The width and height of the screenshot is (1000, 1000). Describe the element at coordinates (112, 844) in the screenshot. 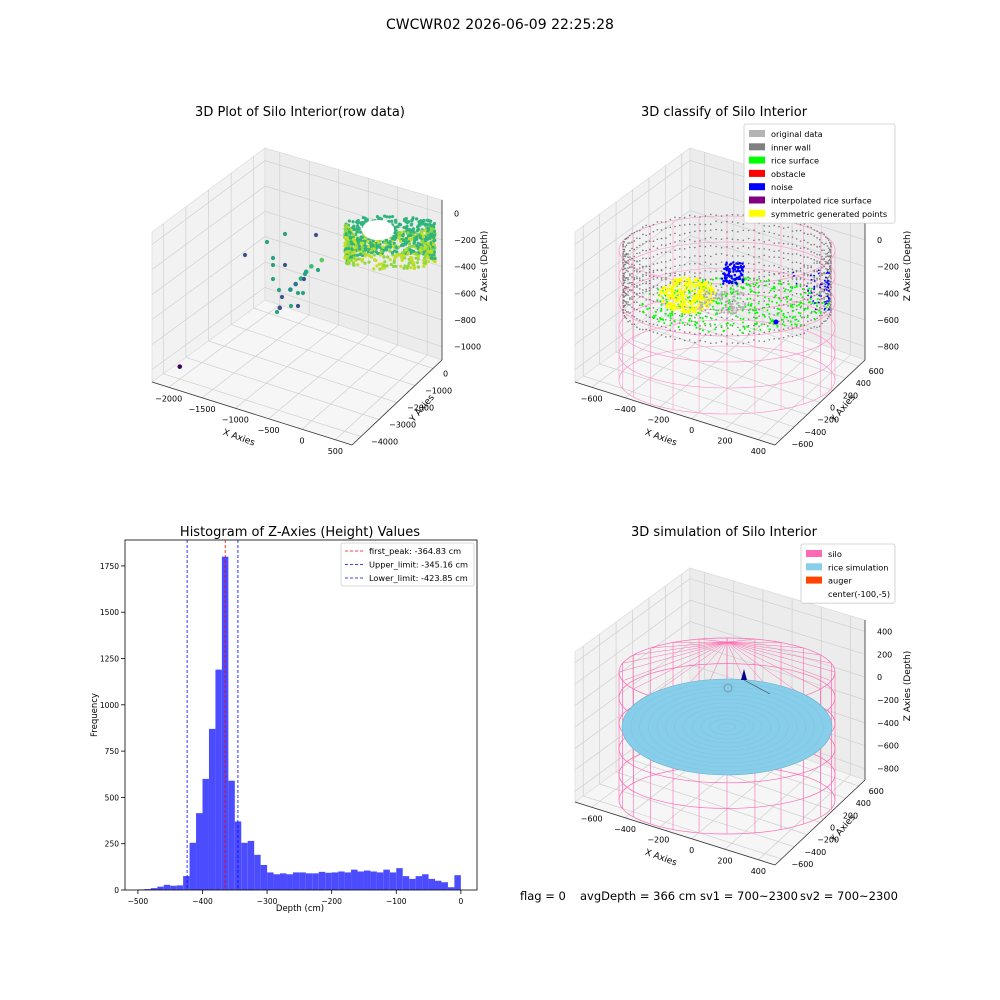

I see `histogram-ytick-label: 250` at that location.